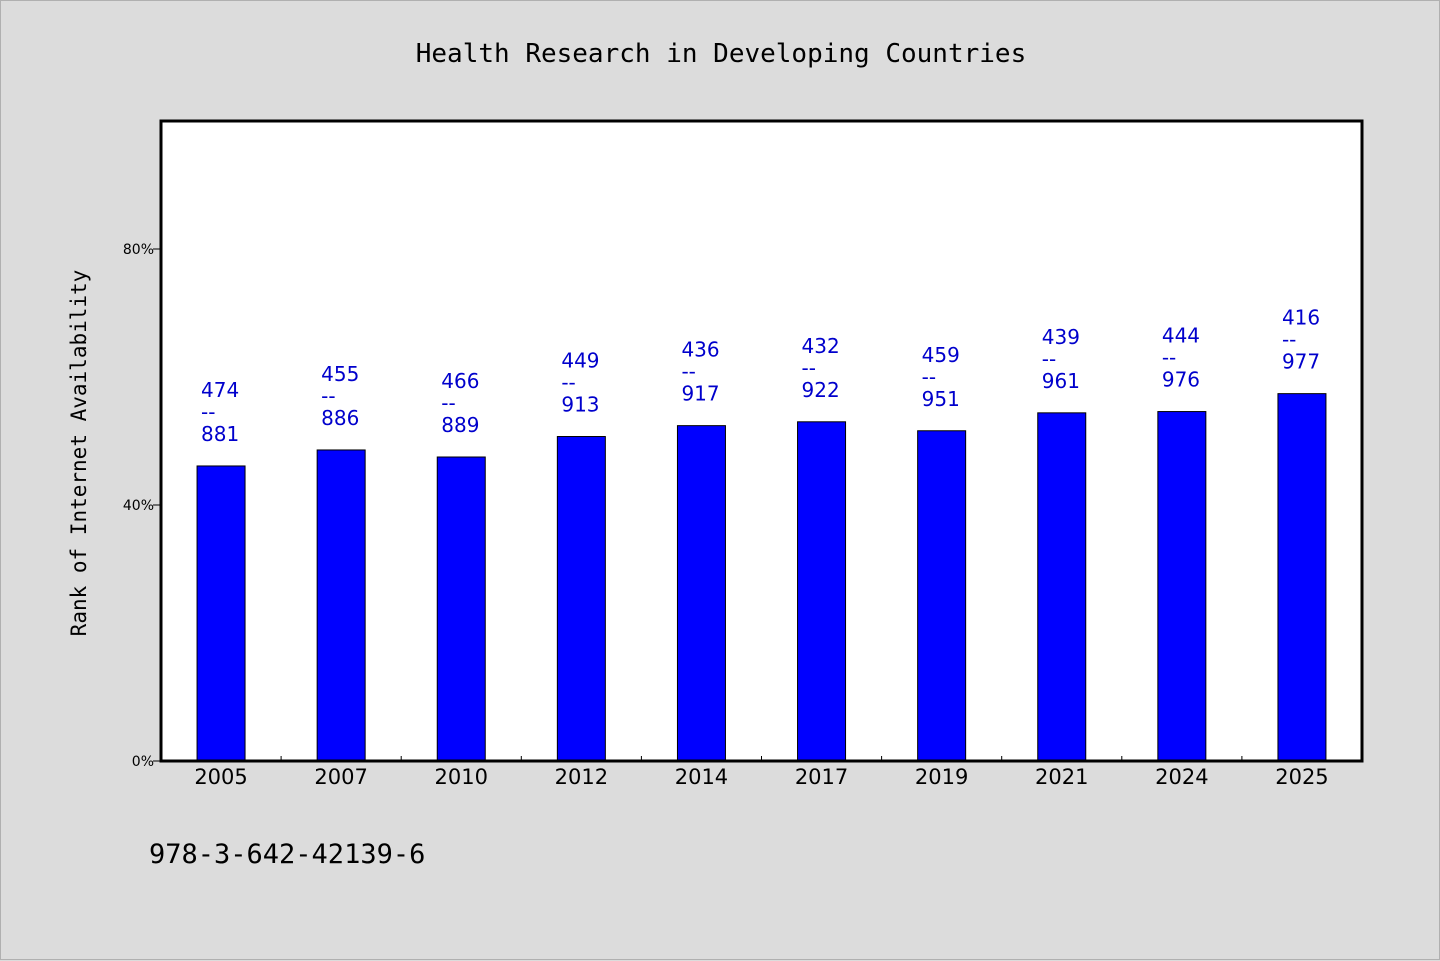 The height and width of the screenshot is (961, 1440). Describe the element at coordinates (580, 405) in the screenshot. I see `data-label-2012-line-3: 913` at that location.